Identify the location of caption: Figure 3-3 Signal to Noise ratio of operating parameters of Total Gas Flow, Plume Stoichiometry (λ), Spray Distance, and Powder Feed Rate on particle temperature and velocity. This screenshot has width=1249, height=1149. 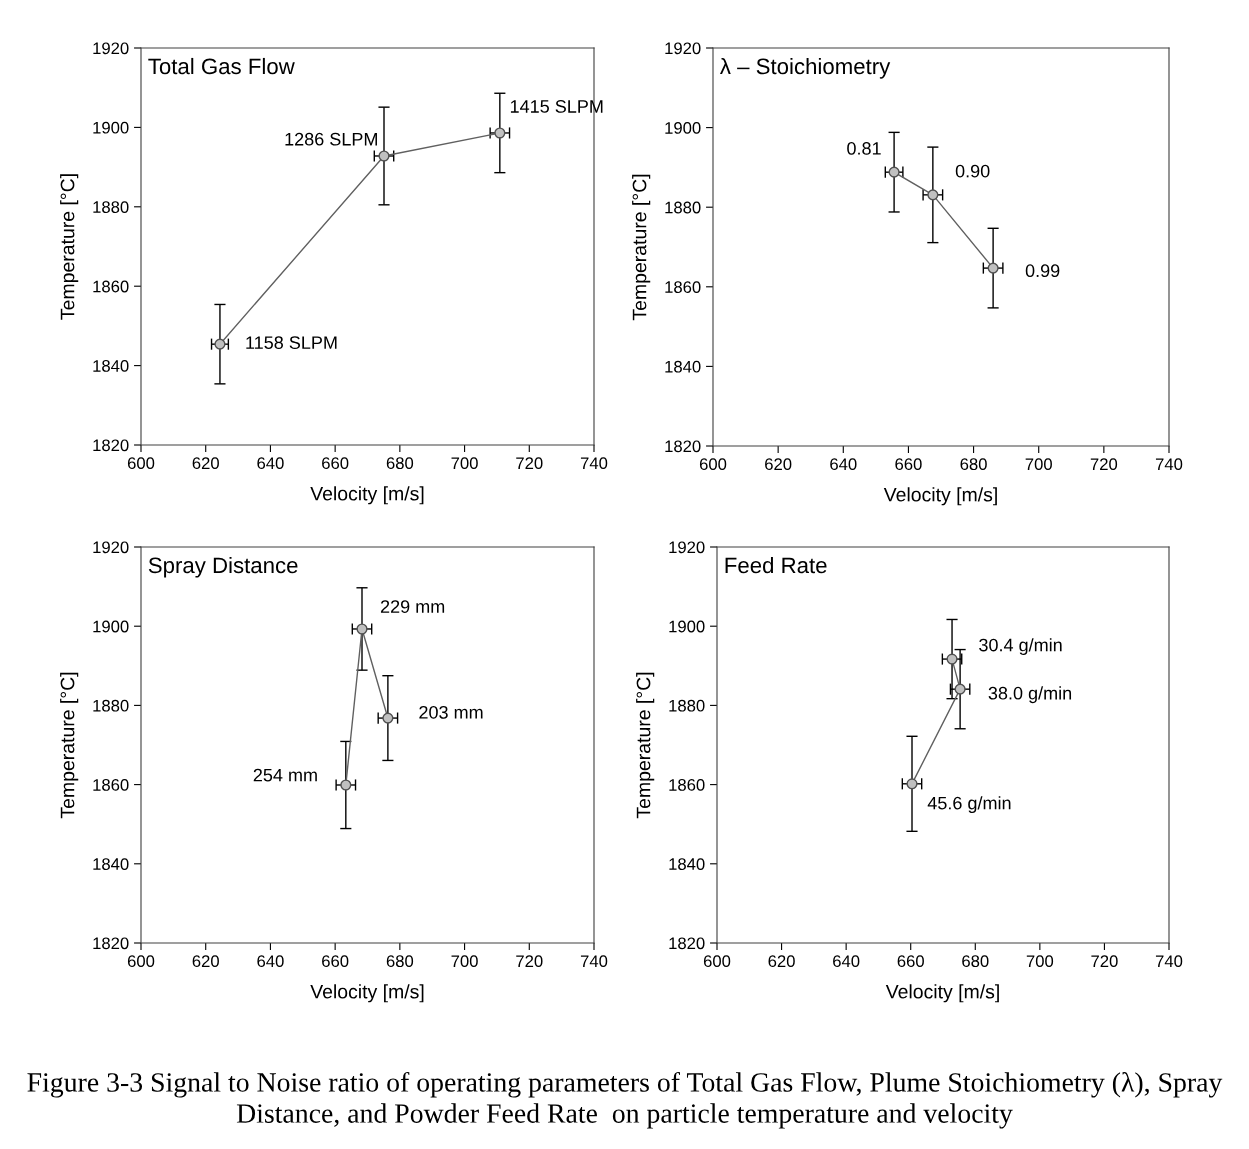
(625, 1100).